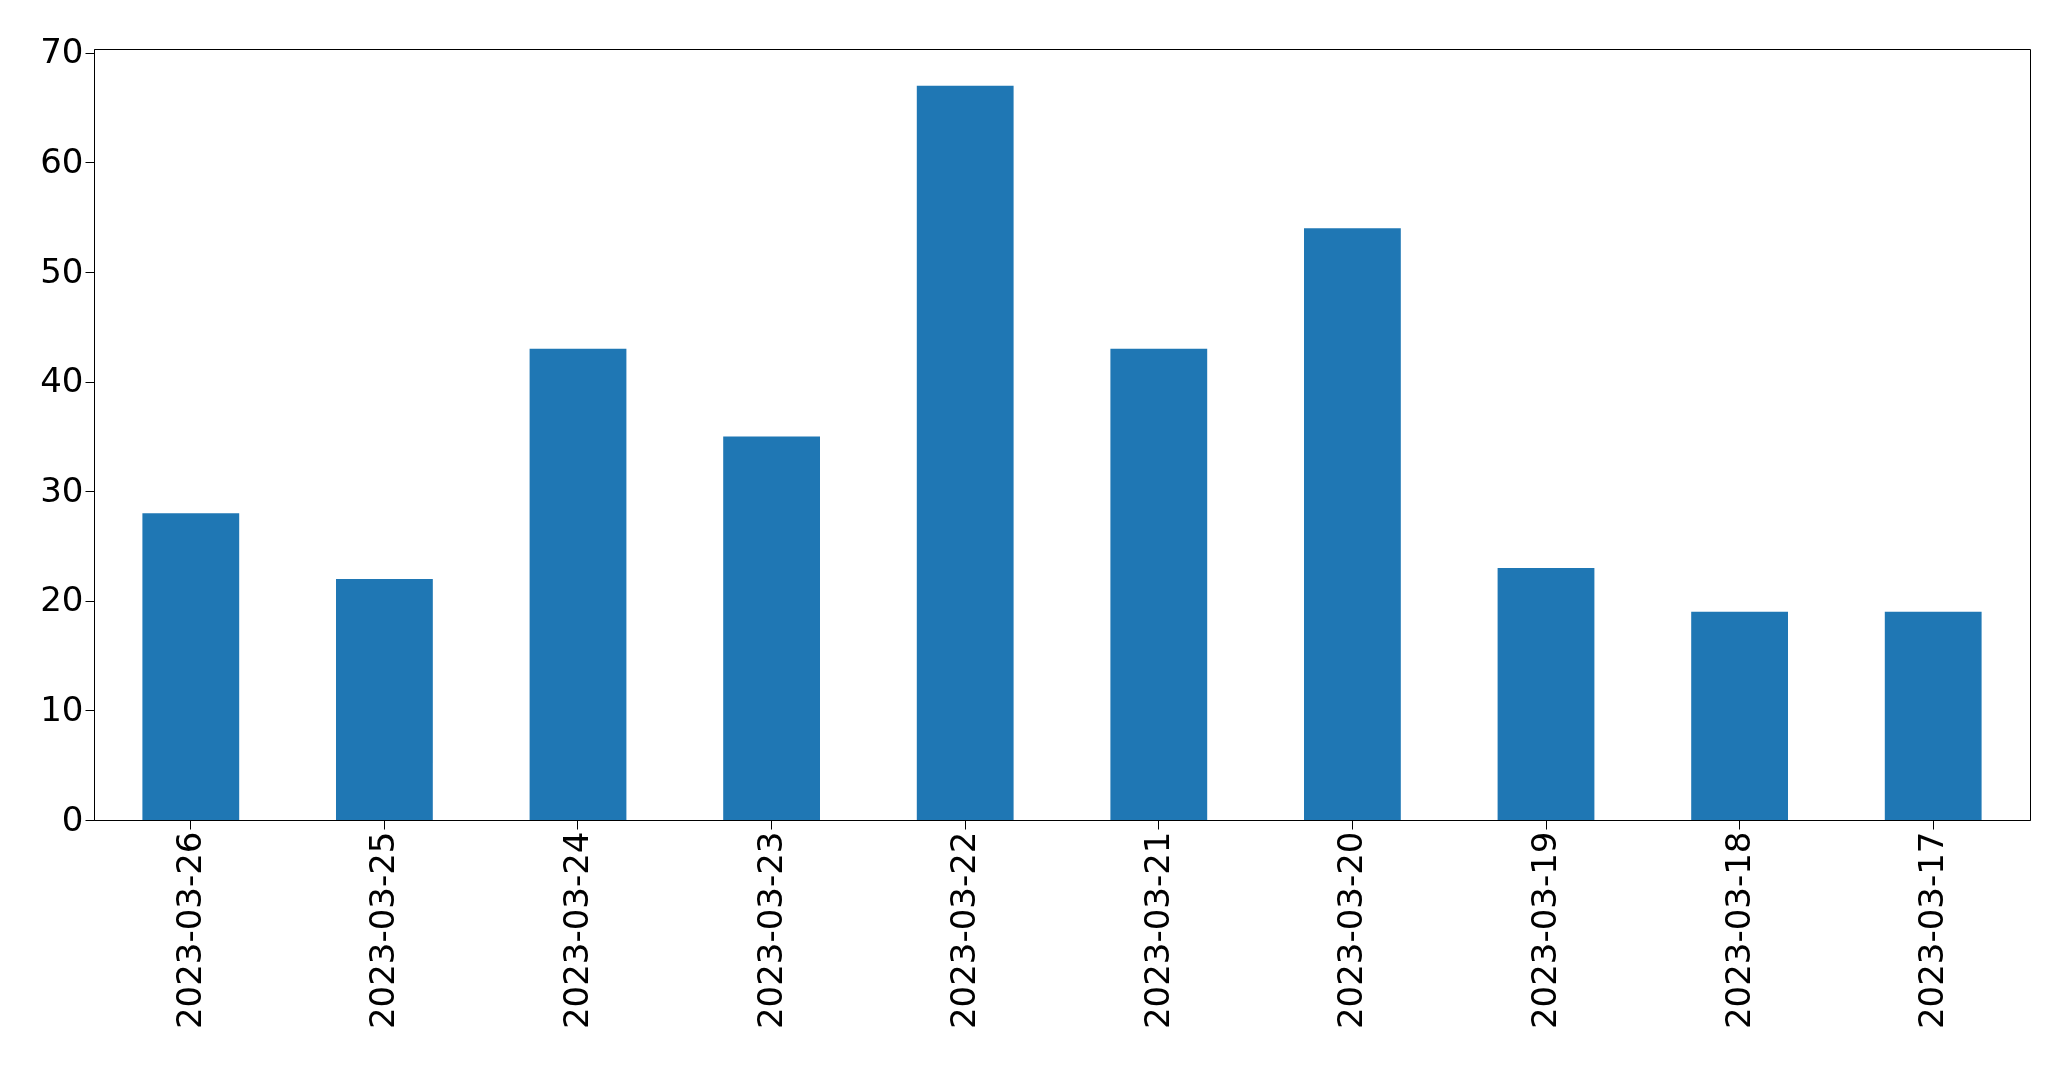 The height and width of the screenshot is (1071, 2071). I want to click on y-tick-label: 30, so click(62, 489).